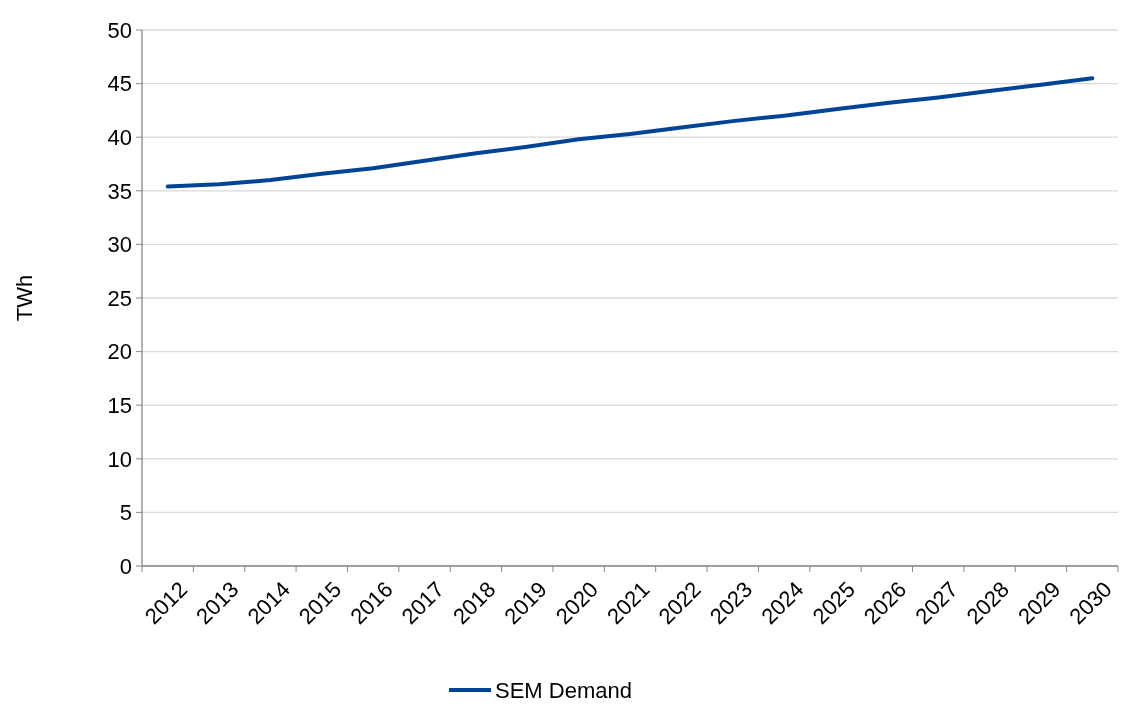 Image resolution: width=1128 pixels, height=708 pixels. I want to click on y-tick-label: 5, so click(125, 513).